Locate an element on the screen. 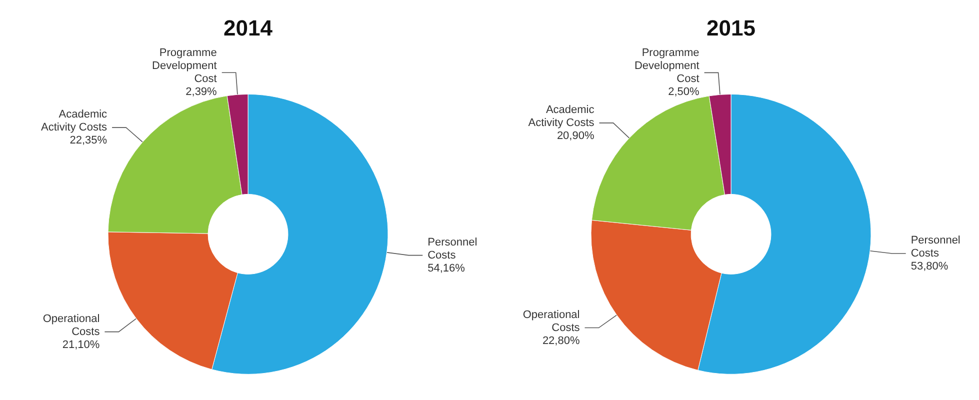 Image resolution: width=979 pixels, height=400 pixels. data-label: 53,80% is located at coordinates (929, 266).